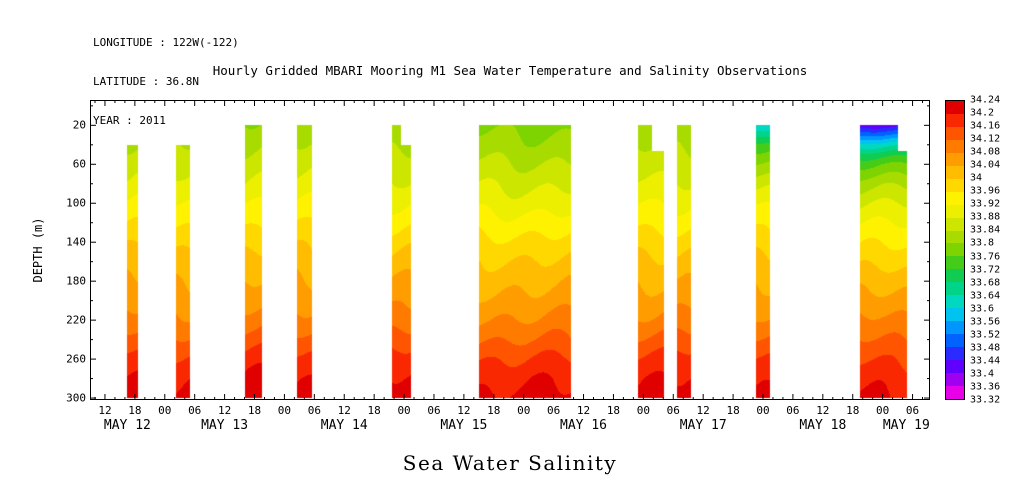 Image resolution: width=1009 pixels, height=504 pixels. What do you see at coordinates (166, 42) in the screenshot?
I see `longitude-text: LONGITUDE : 122W(-122)` at bounding box center [166, 42].